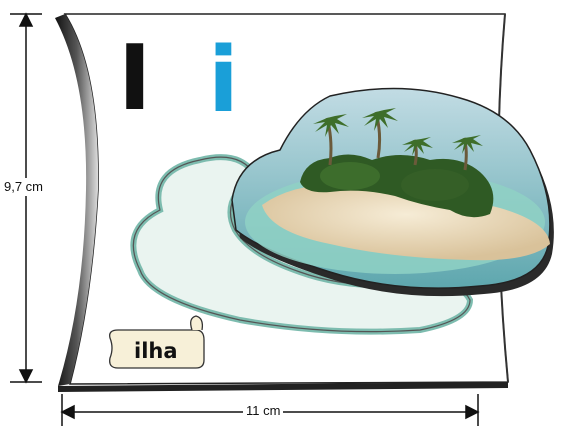  I want to click on width-dimension-label: 11 cm, so click(263, 411).